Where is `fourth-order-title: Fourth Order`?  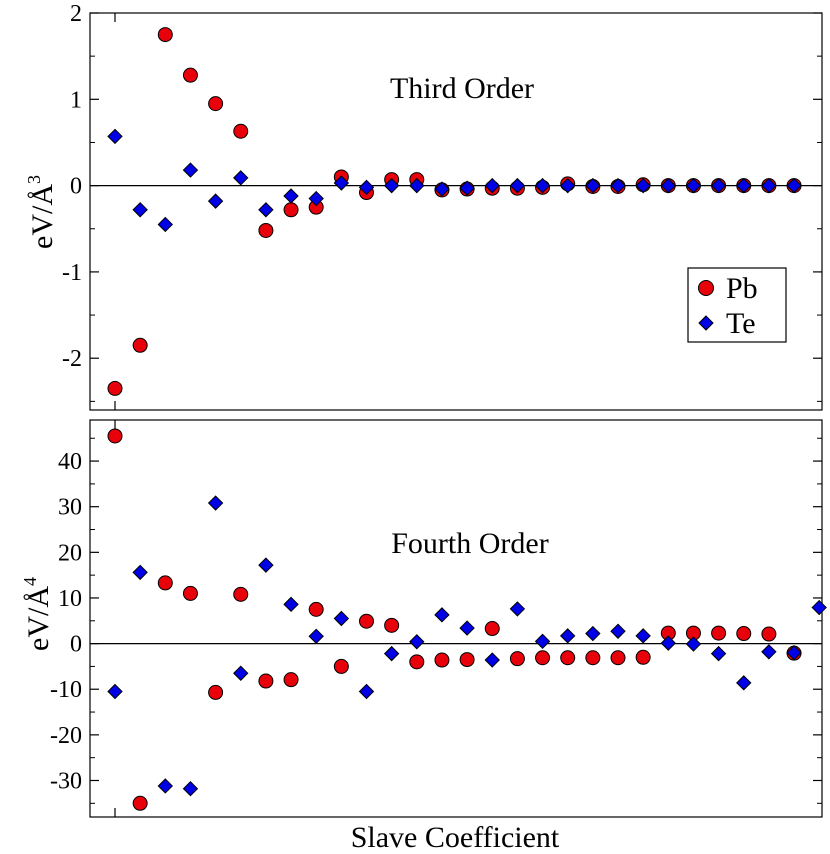 fourth-order-title: Fourth Order is located at coordinates (469, 543).